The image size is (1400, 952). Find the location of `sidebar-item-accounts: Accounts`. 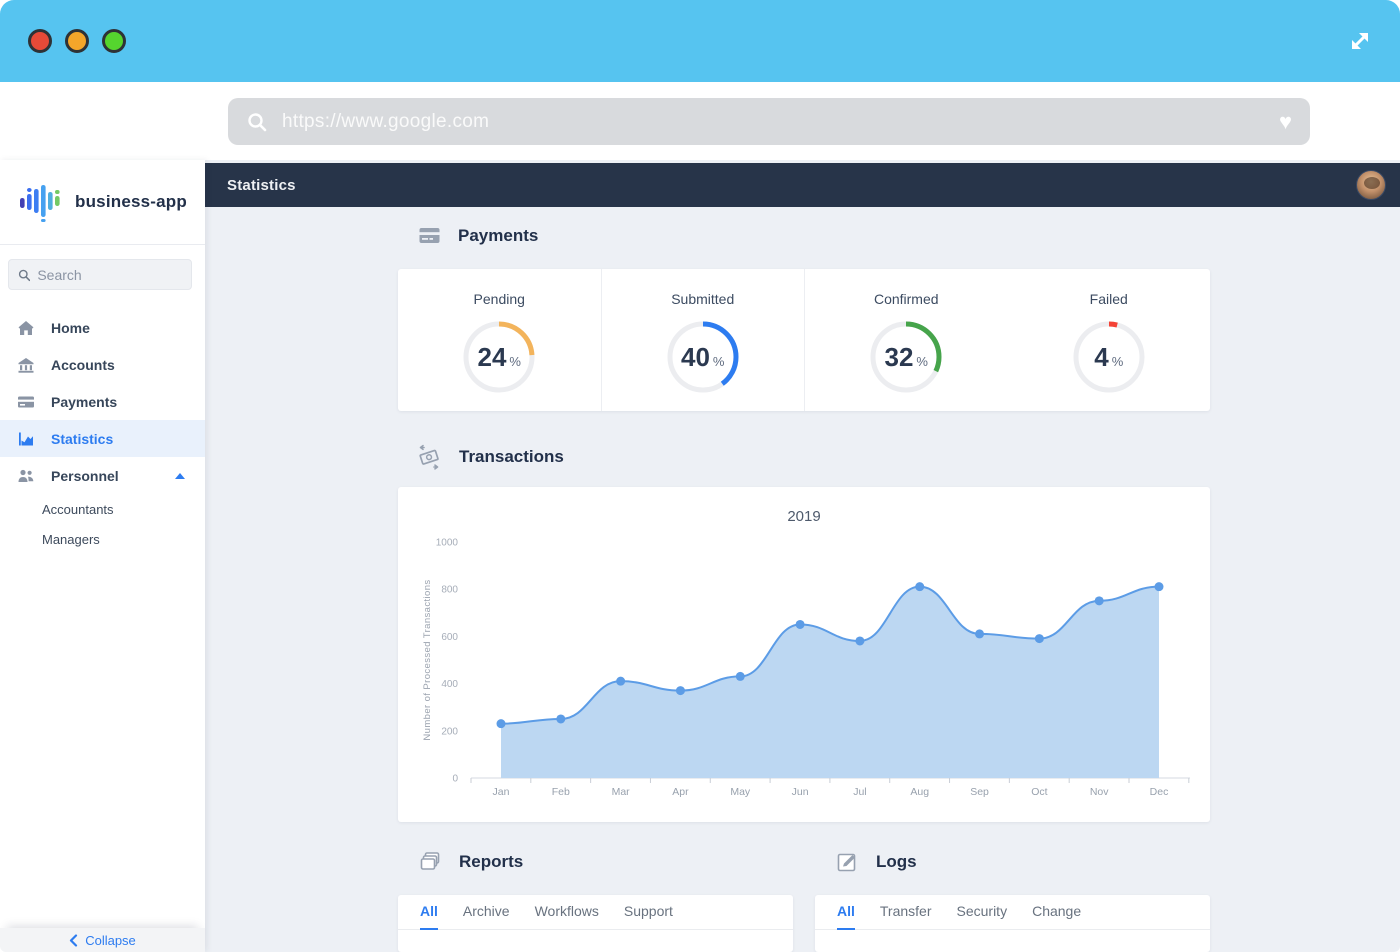

sidebar-item-accounts: Accounts is located at coordinates (102, 364).